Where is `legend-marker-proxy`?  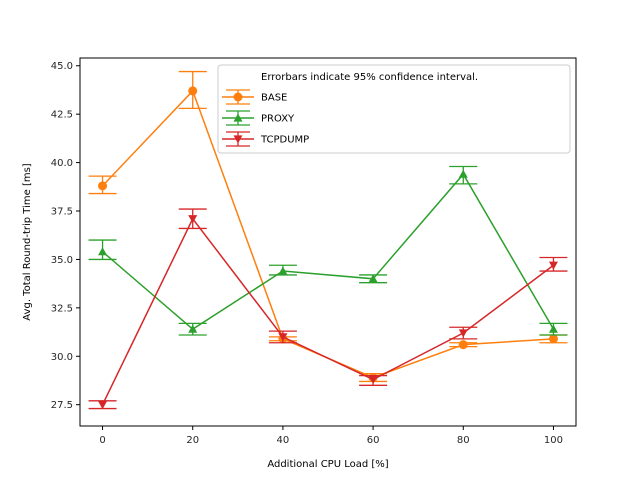 legend-marker-proxy is located at coordinates (238, 117).